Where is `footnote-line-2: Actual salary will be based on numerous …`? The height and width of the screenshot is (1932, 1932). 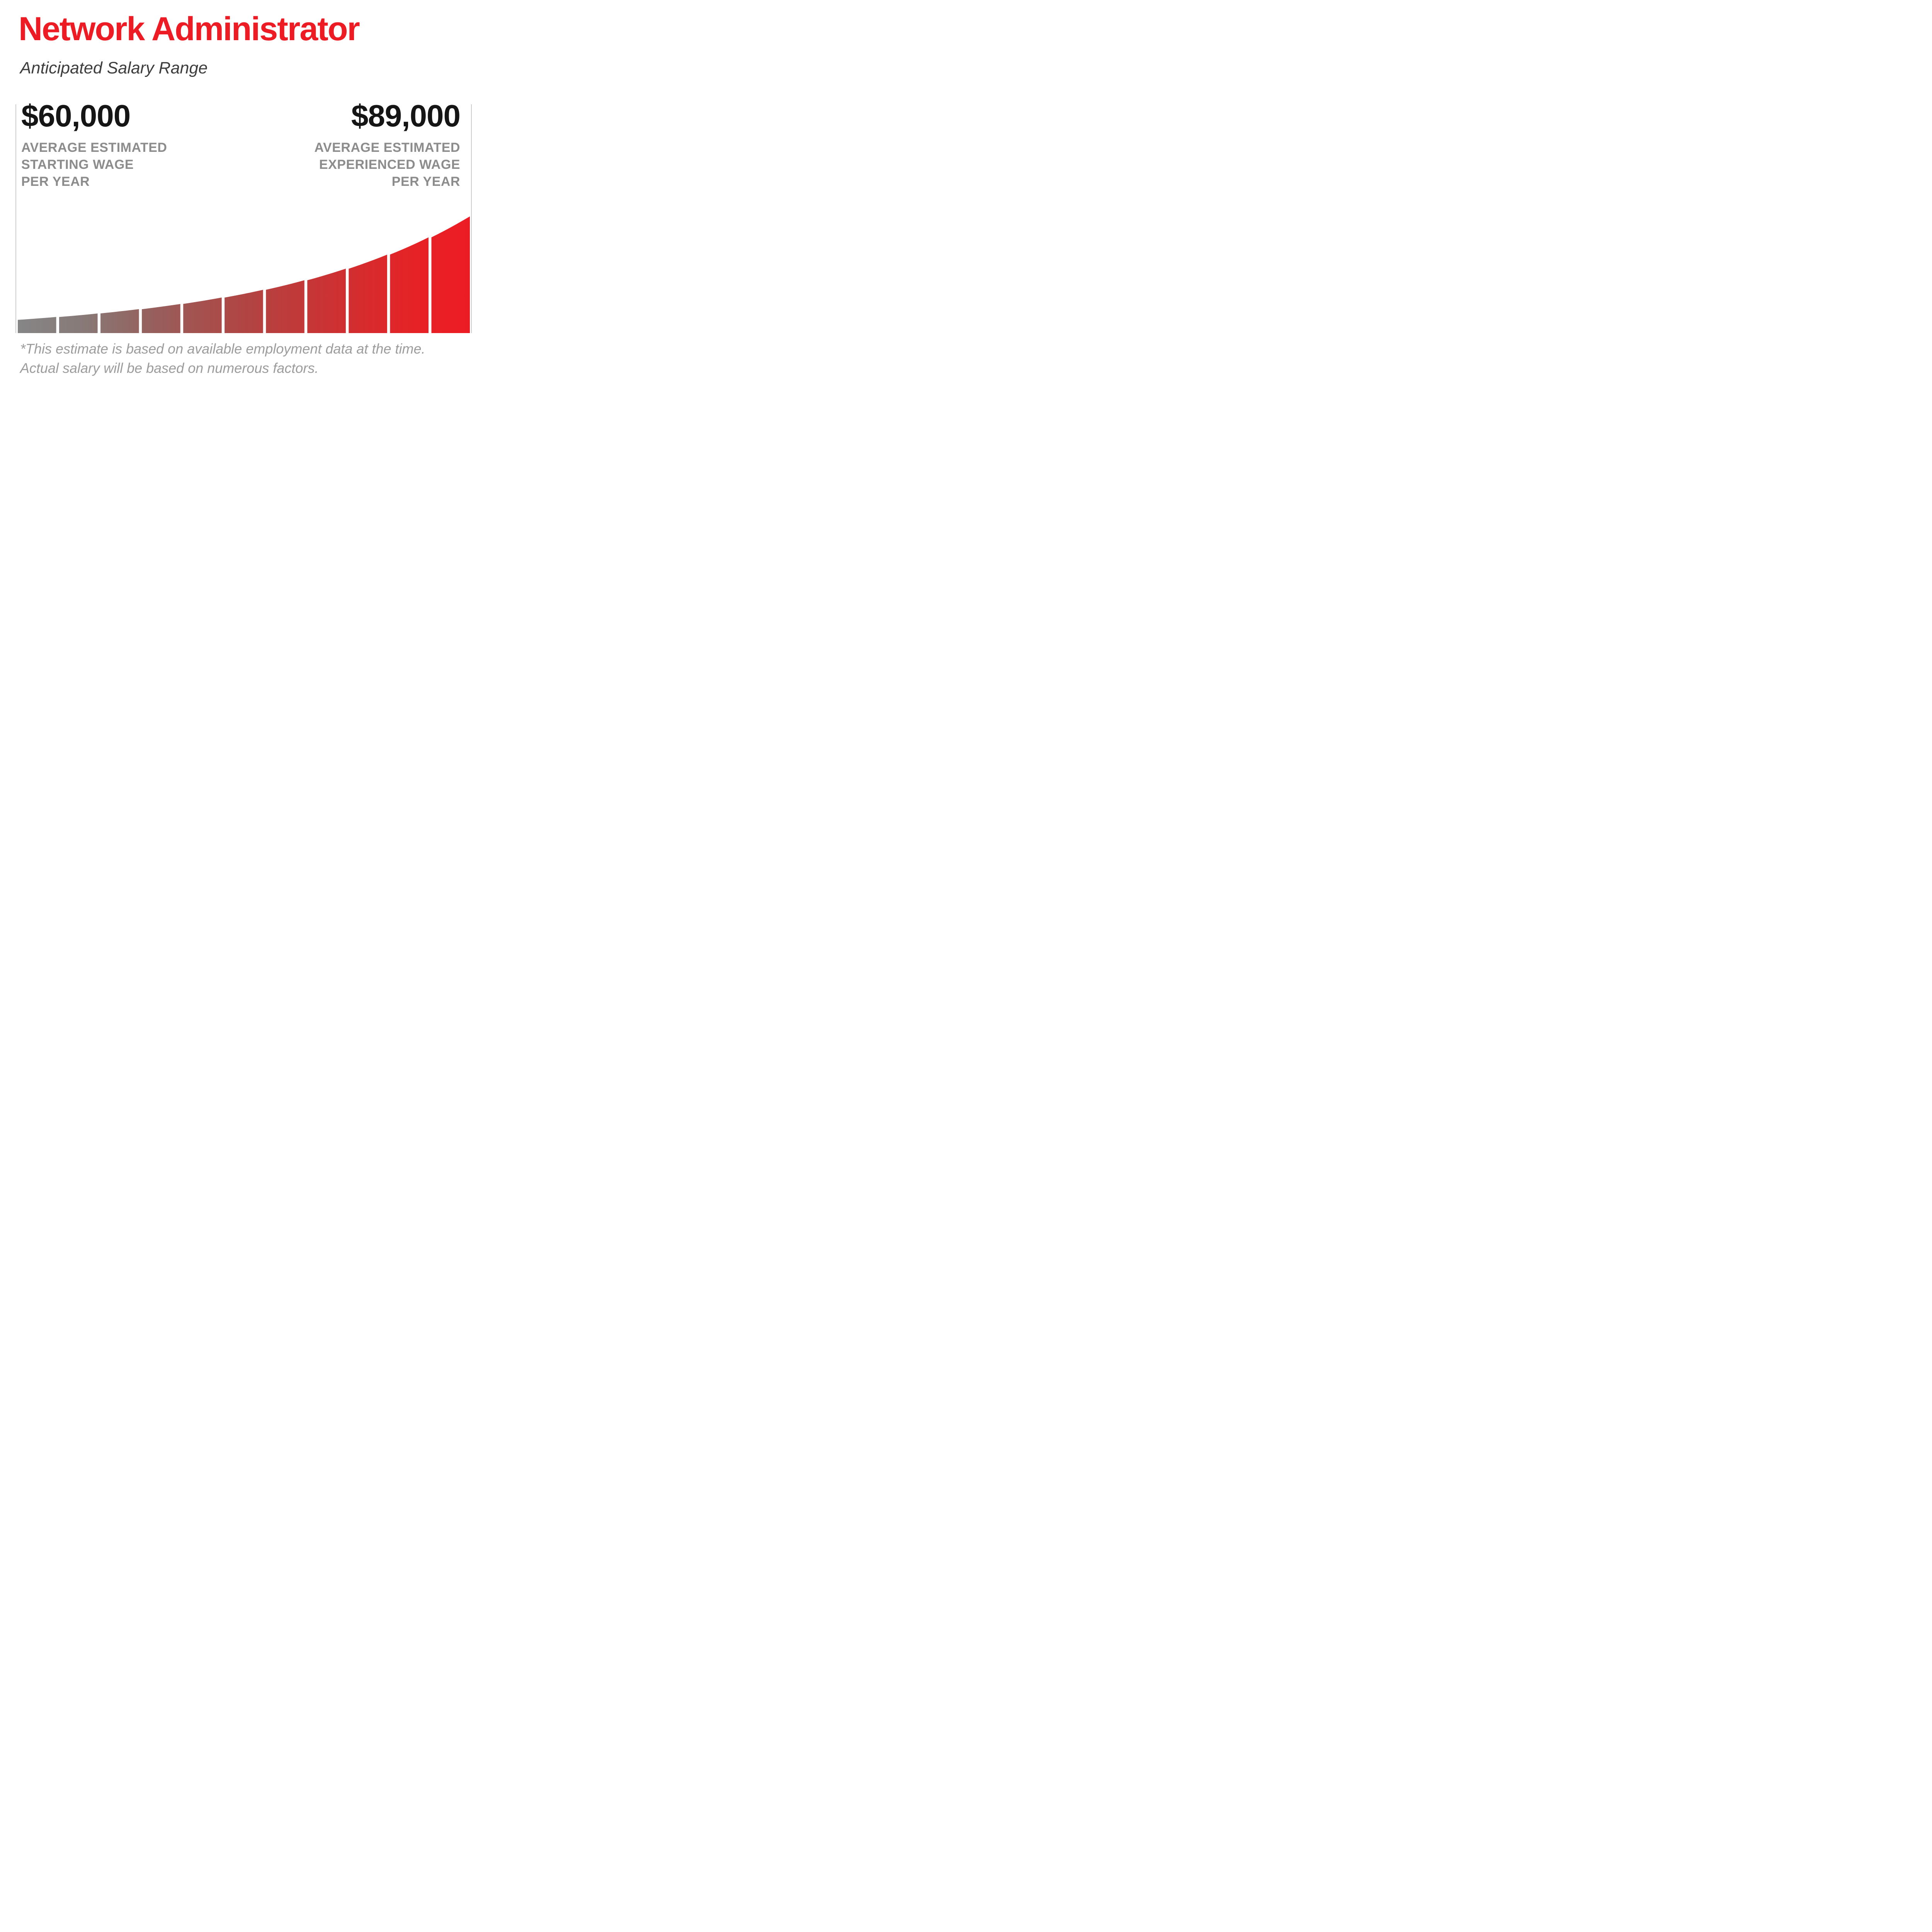 footnote-line-2: Actual salary will be based on numerous … is located at coordinates (169, 368).